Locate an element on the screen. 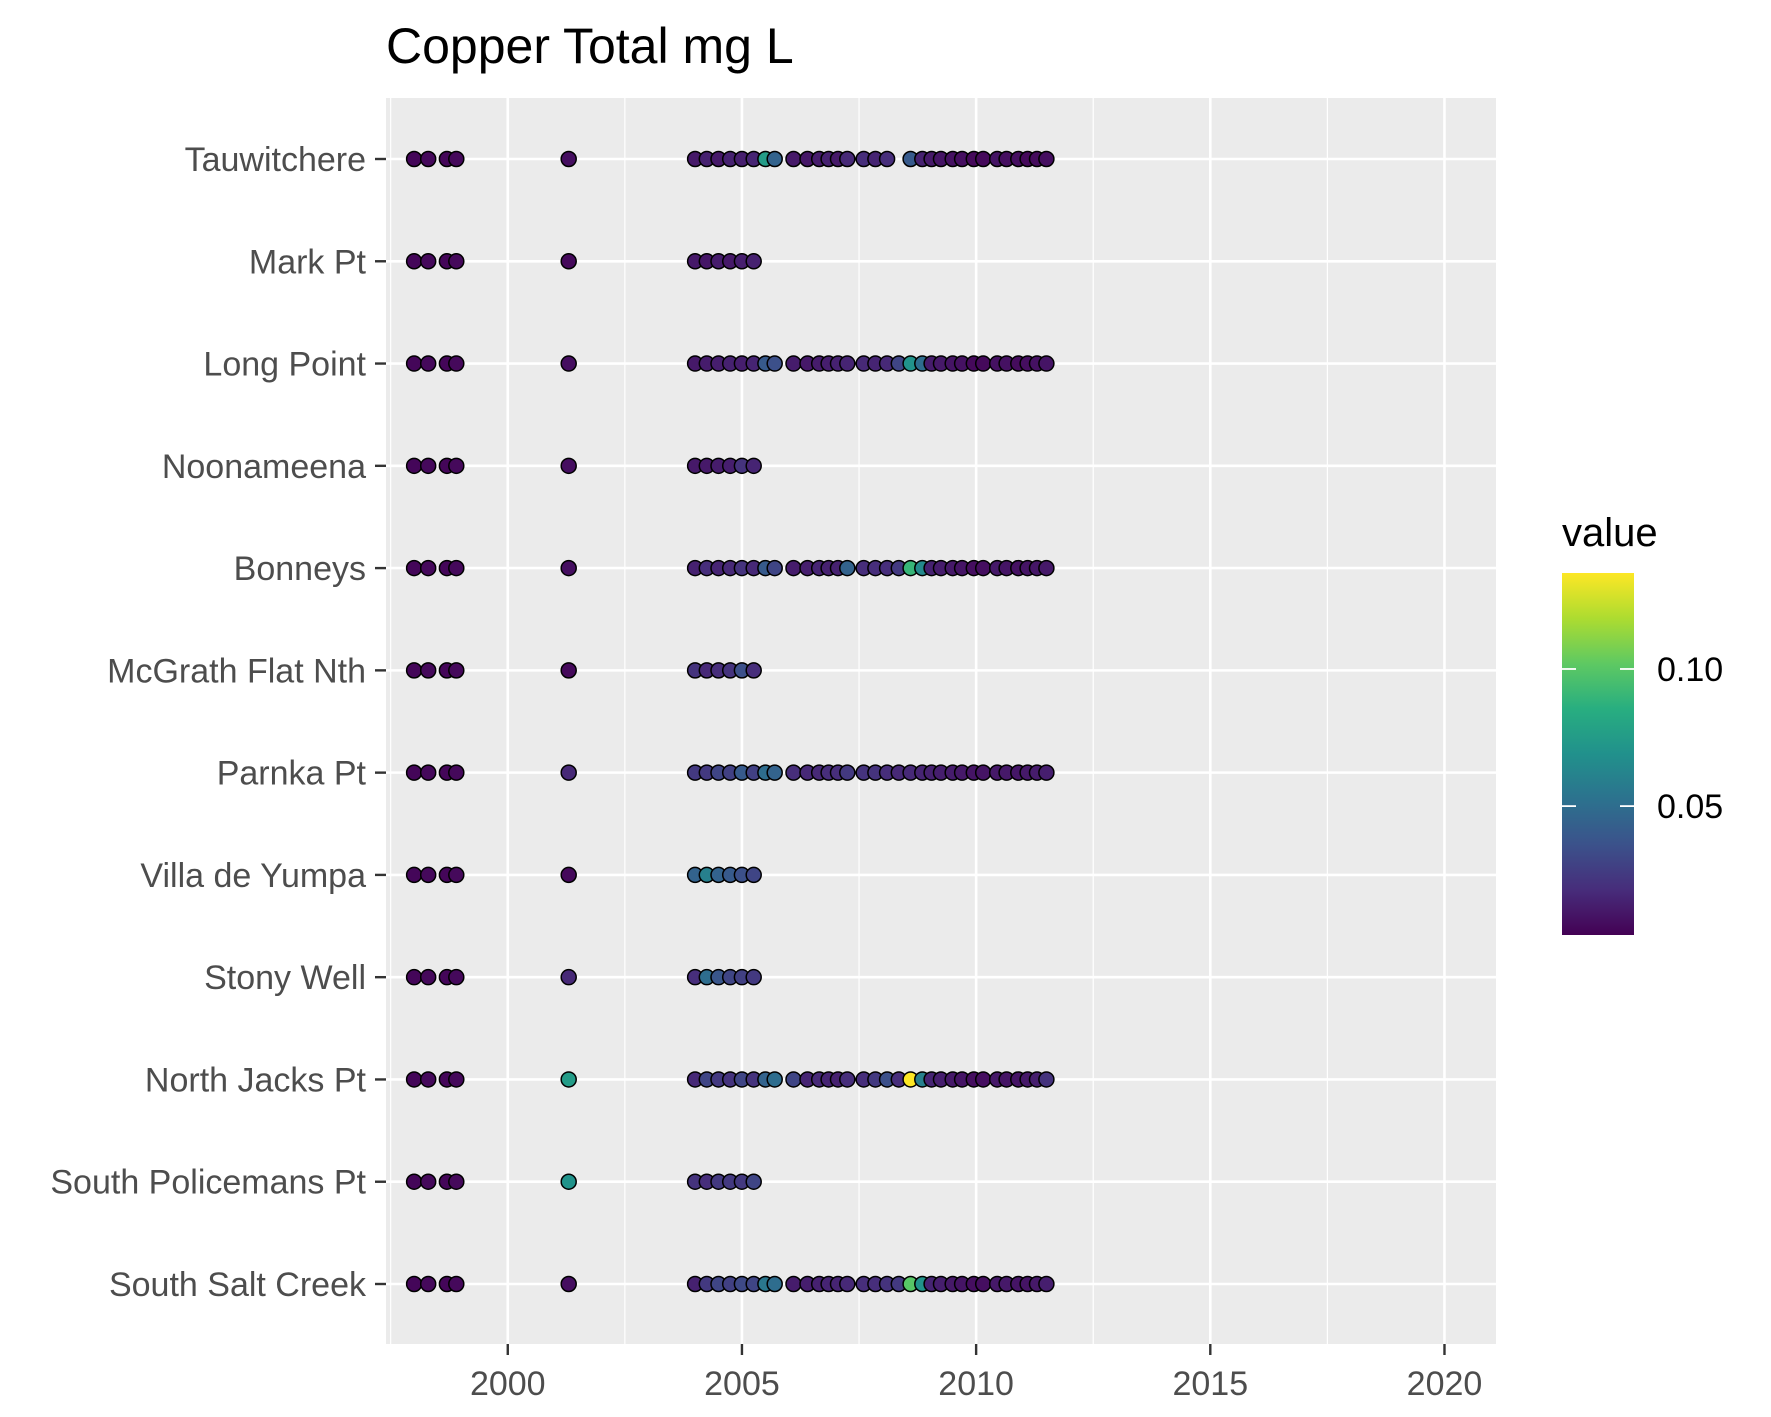  x-tick-label: 2015 is located at coordinates (1210, 1384).